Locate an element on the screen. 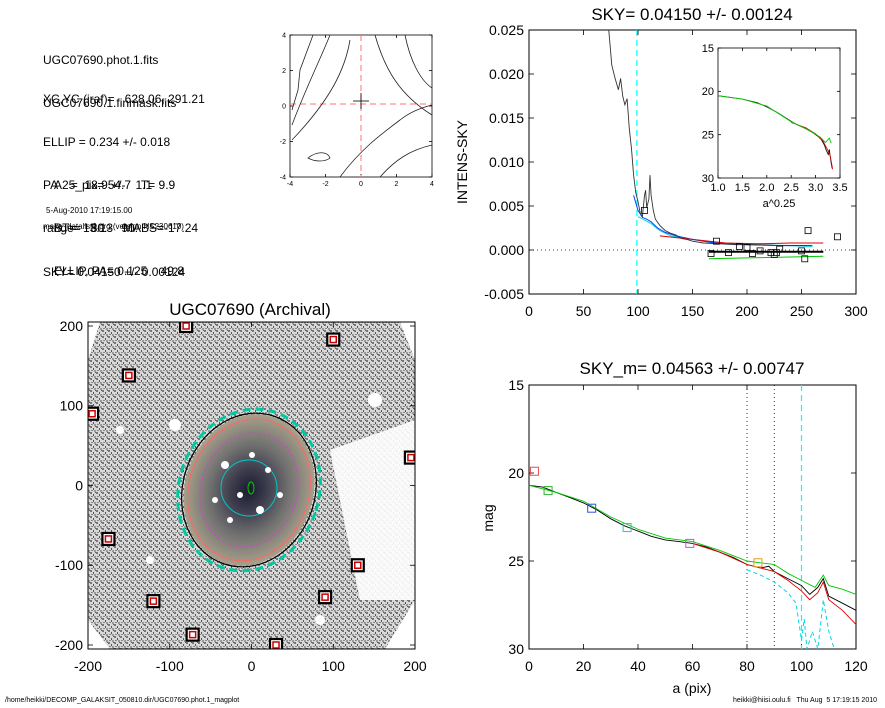 Image resolution: width=885 pixels, height=708 pixels. inset-ytick-label: 20 is located at coordinates (708, 92).